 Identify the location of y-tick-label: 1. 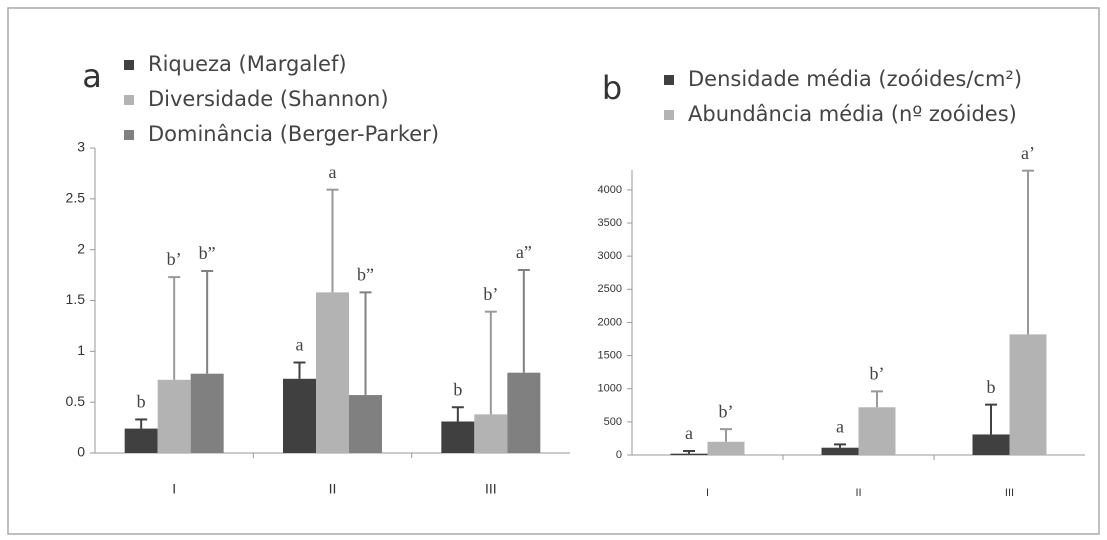
(81, 350).